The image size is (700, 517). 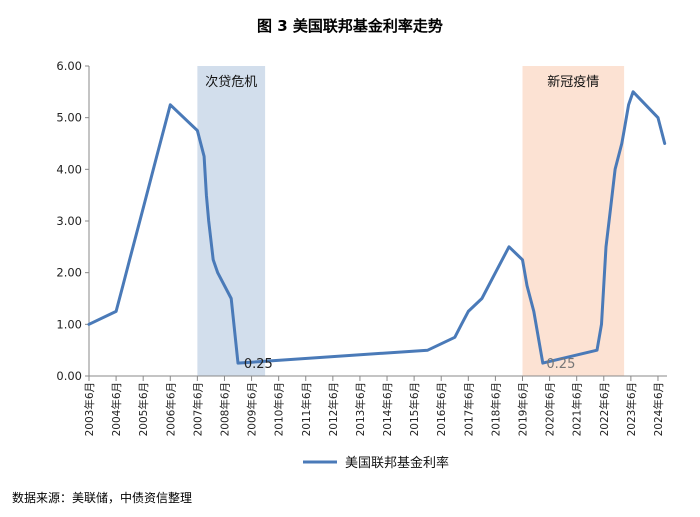 I want to click on x-tick-label: 2023年6月, so click(x=631, y=409).